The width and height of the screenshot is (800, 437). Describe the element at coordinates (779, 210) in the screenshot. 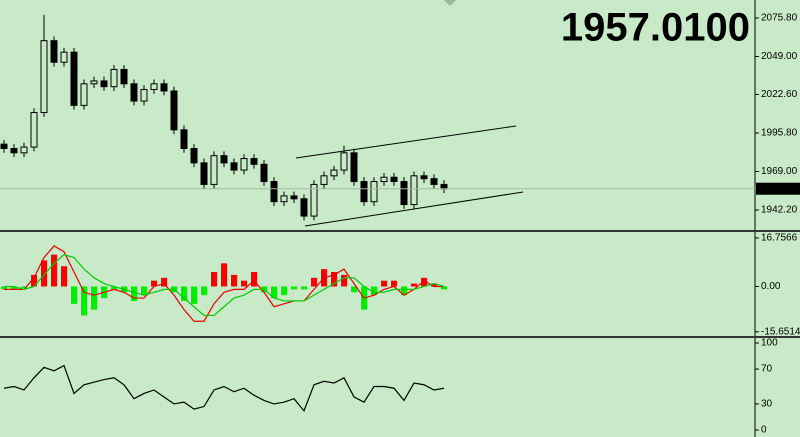

I see `y-tick-label: 1942.20` at that location.